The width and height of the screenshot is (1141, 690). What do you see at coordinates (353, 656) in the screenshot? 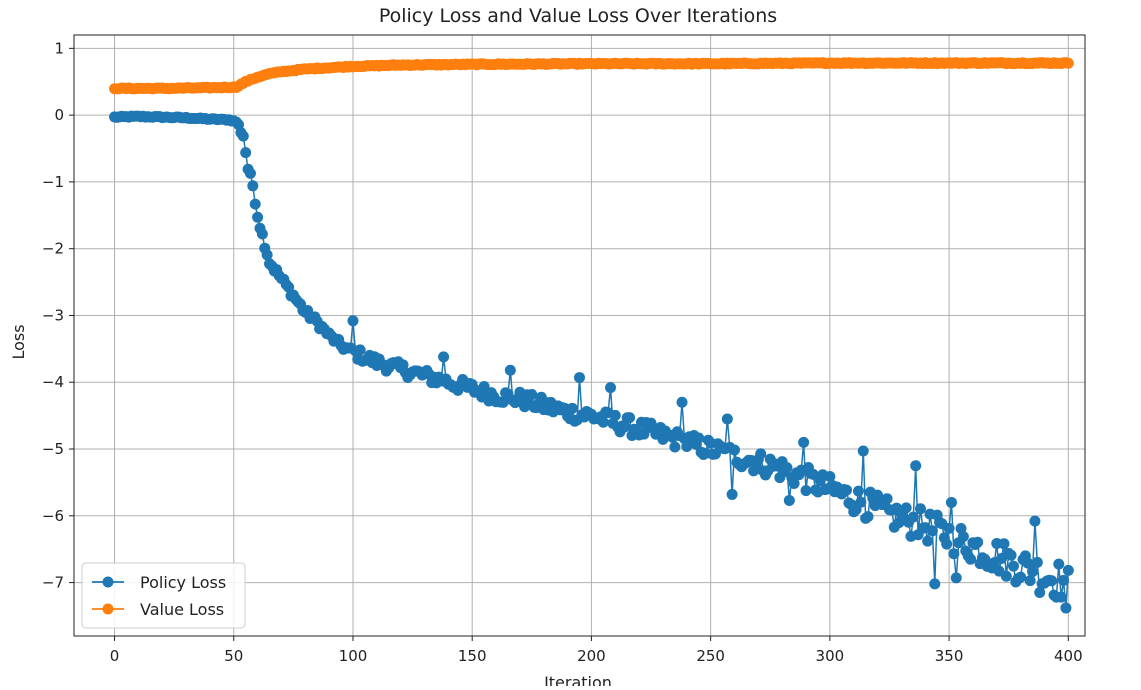
I see `x-tick-label: 100` at bounding box center [353, 656].